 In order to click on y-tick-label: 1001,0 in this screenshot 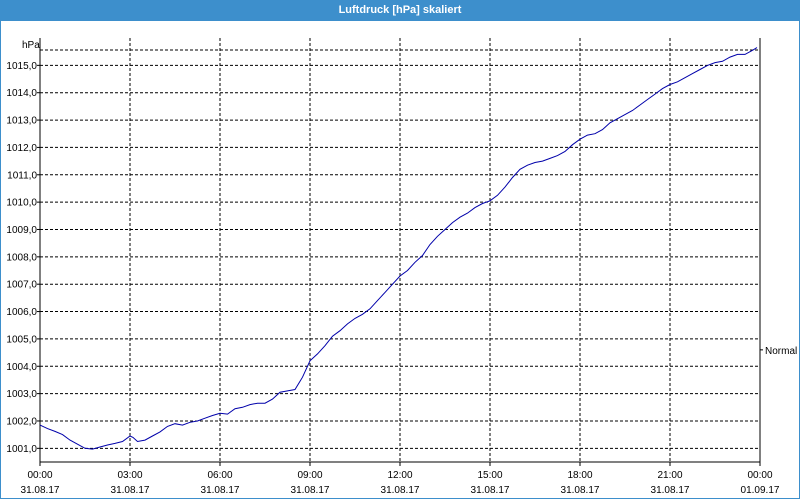, I will do `click(21, 449)`.